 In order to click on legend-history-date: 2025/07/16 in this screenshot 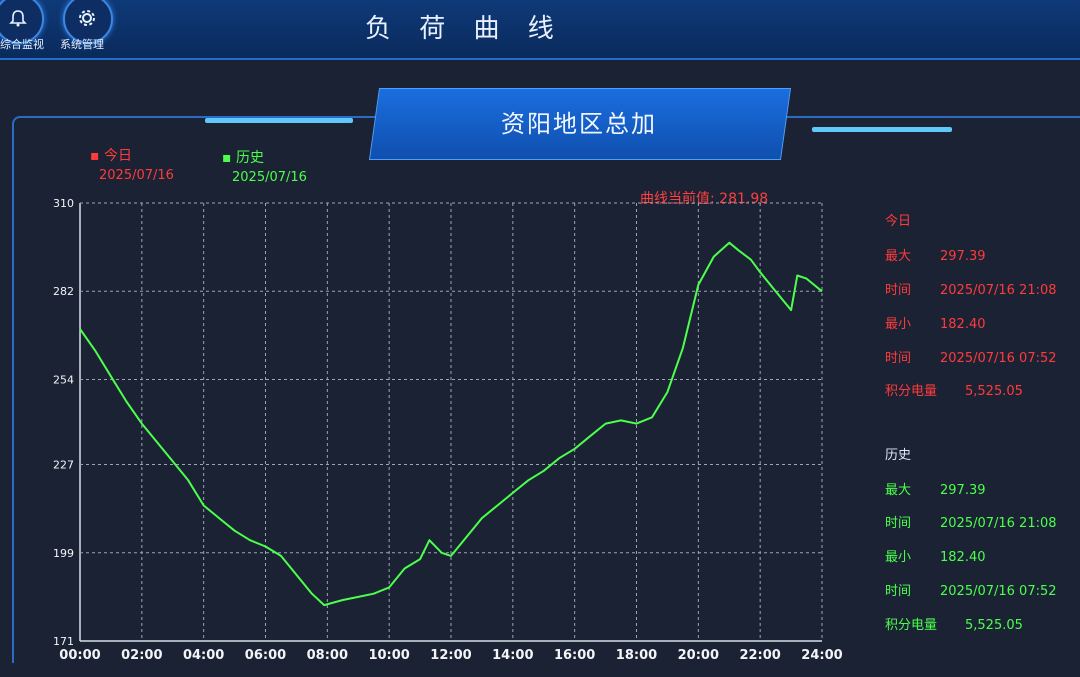, I will do `click(269, 177)`.